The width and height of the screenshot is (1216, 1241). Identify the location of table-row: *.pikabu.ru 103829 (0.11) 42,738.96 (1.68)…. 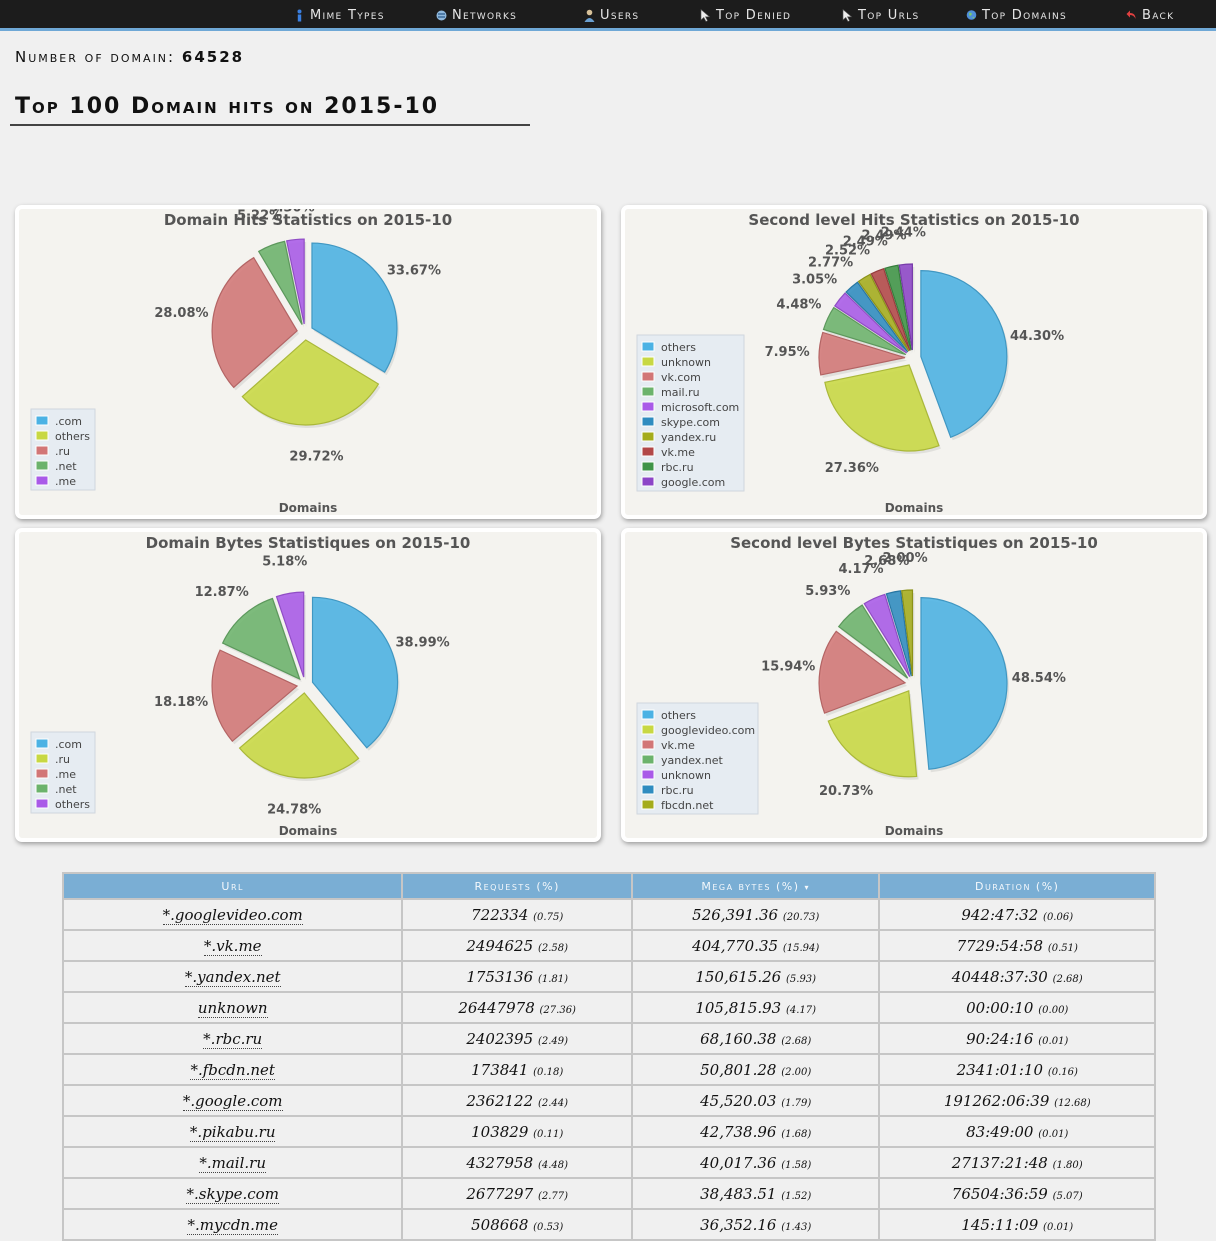
(608, 1131).